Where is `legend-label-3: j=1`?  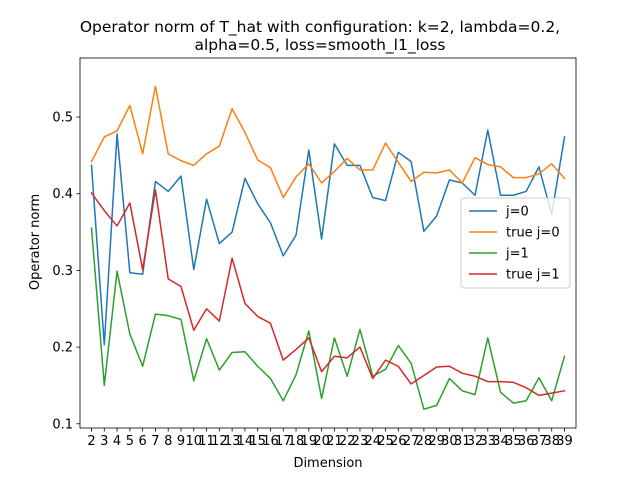 legend-label-3: j=1 is located at coordinates (517, 254).